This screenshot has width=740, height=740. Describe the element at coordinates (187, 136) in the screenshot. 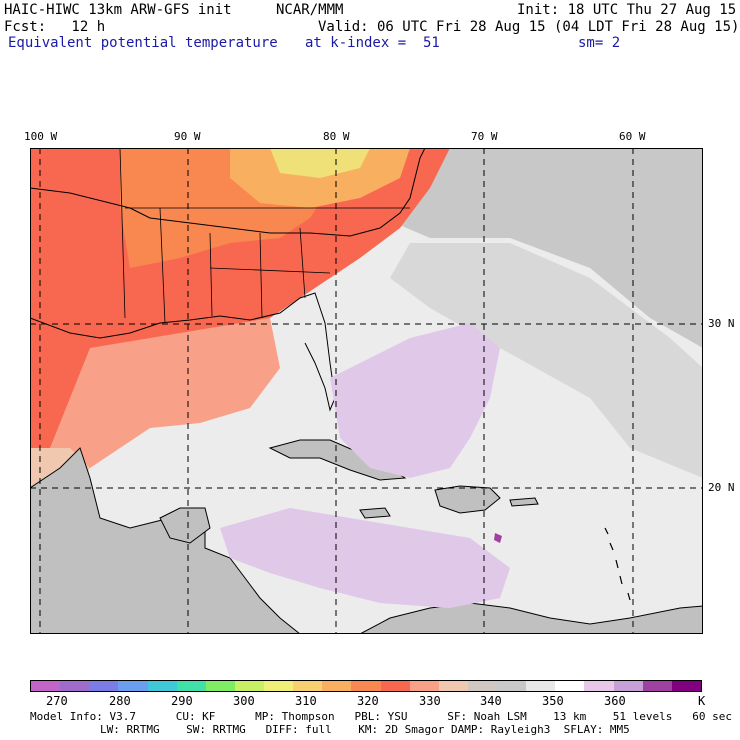

I see `lon-label-90w: 90 W` at that location.